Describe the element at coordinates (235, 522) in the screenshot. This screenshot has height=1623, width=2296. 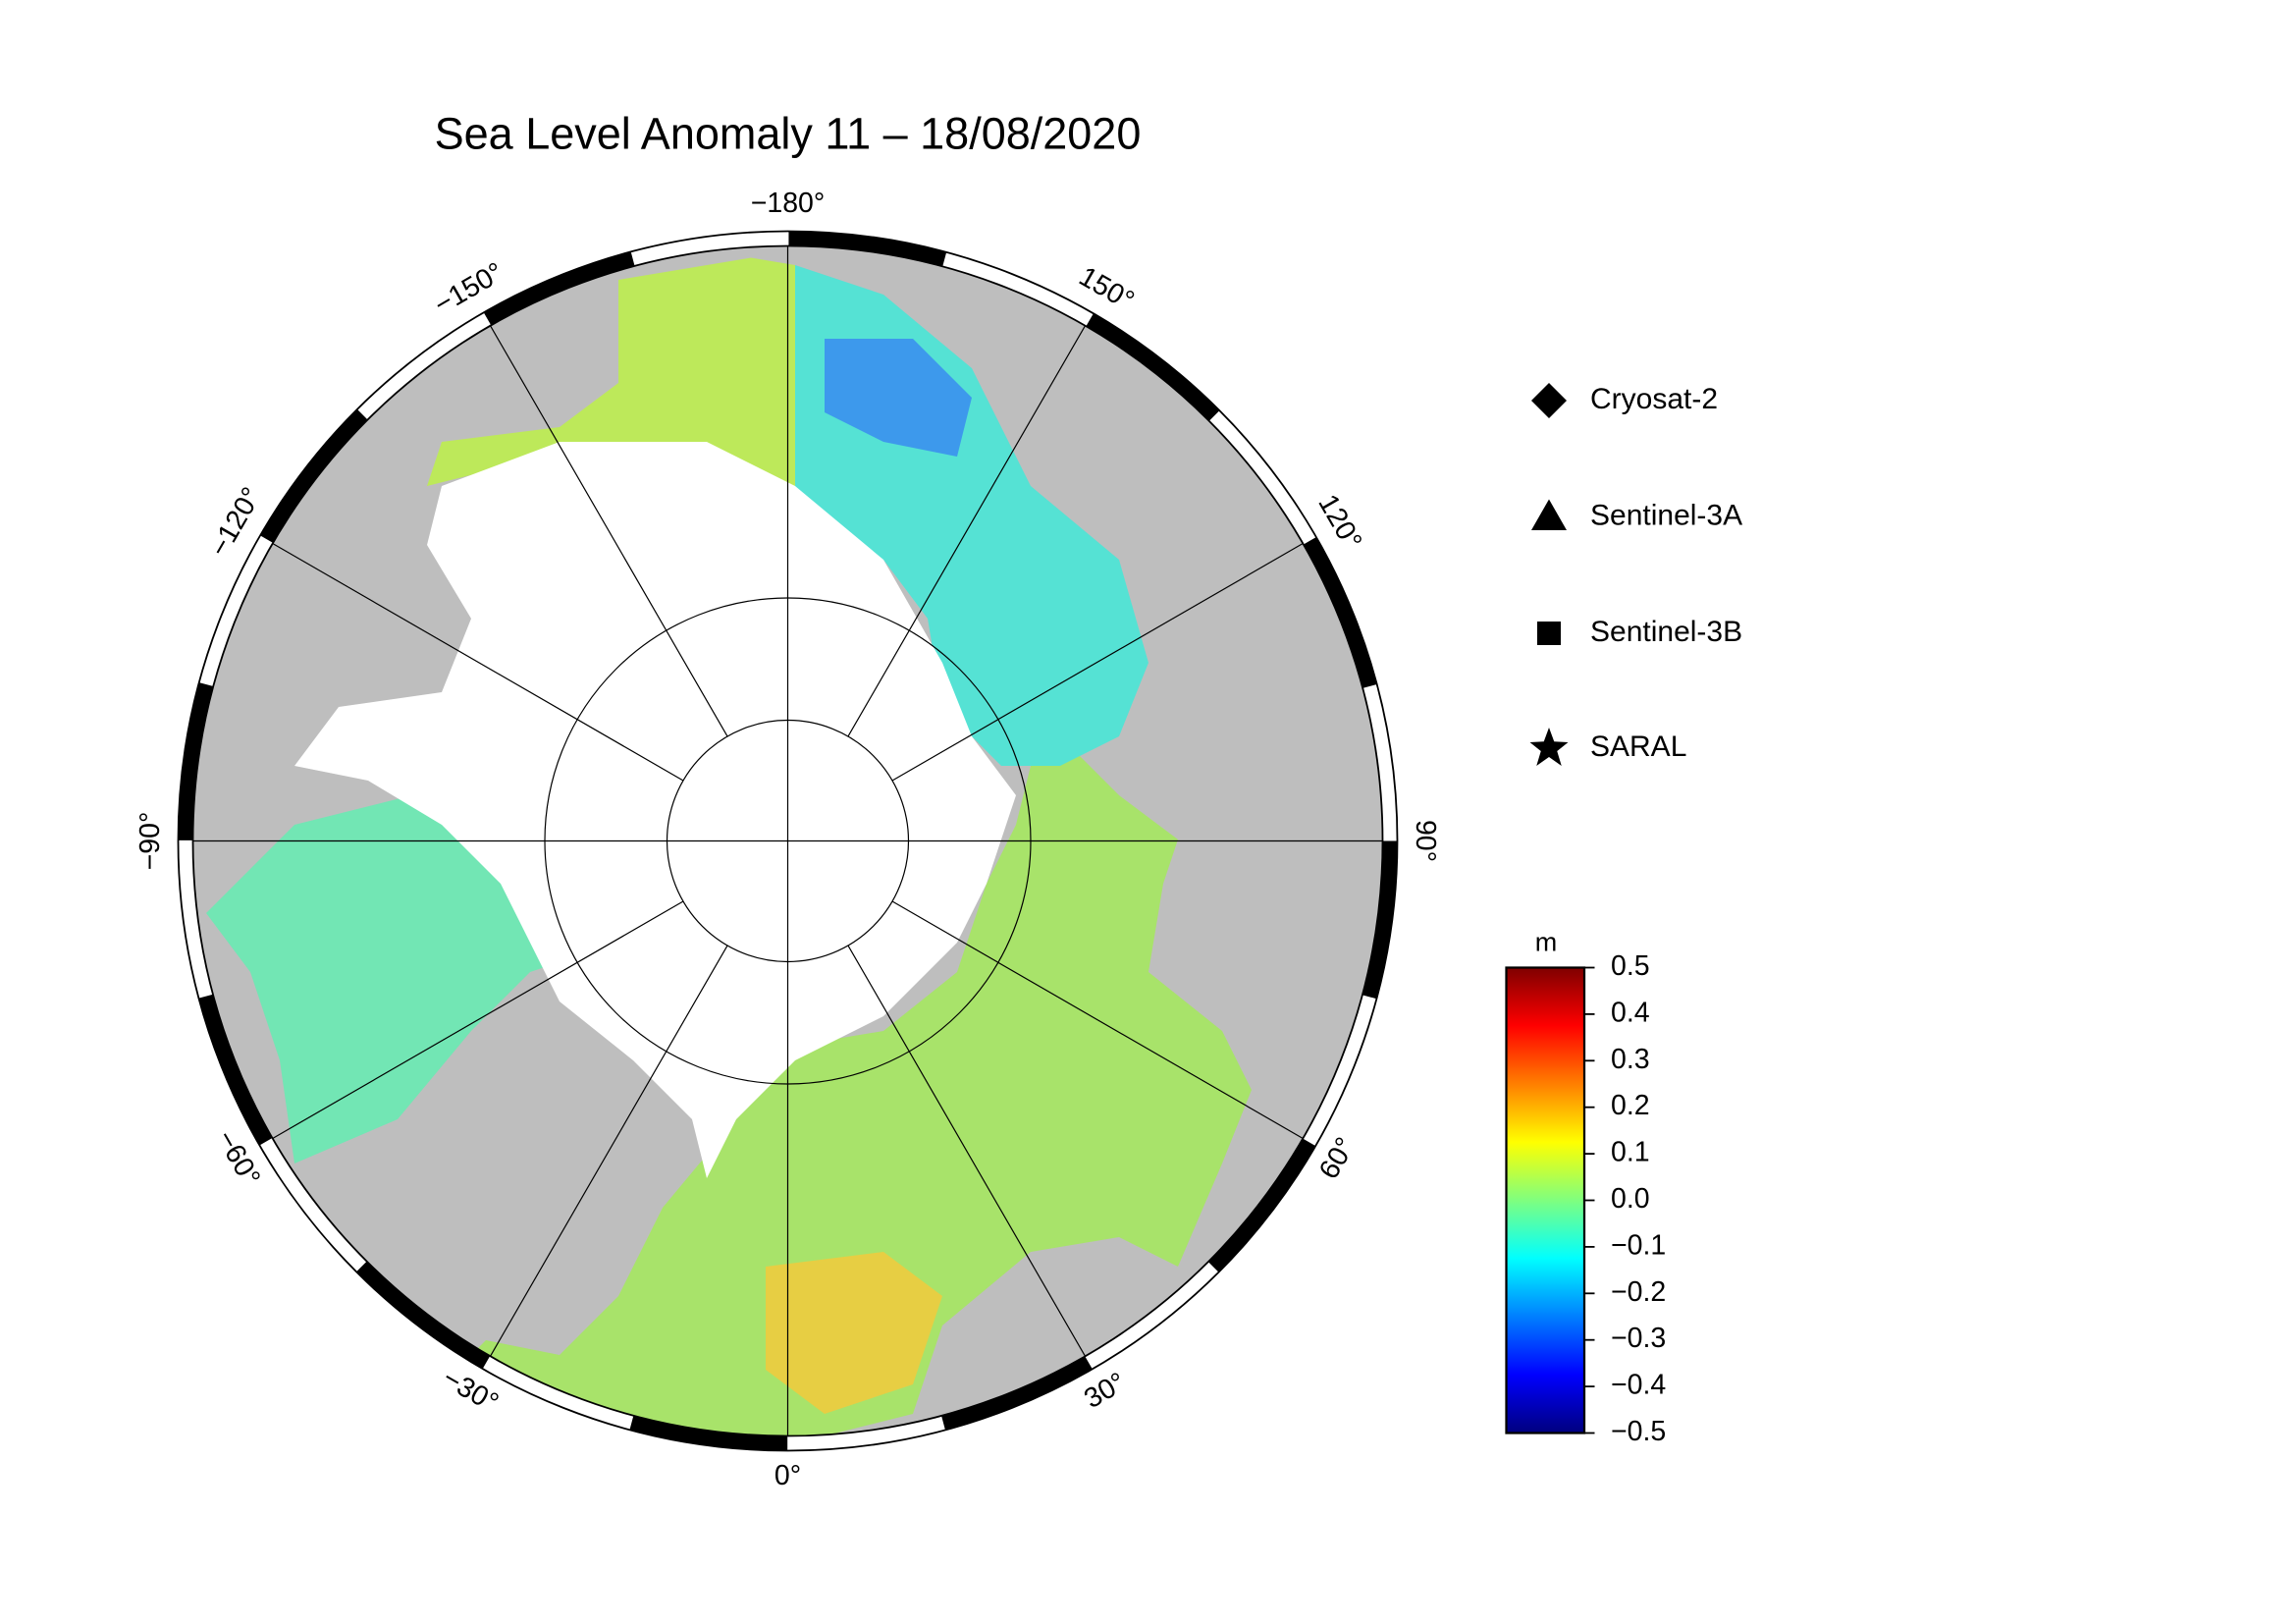
I see `longitude-label: −120°` at that location.